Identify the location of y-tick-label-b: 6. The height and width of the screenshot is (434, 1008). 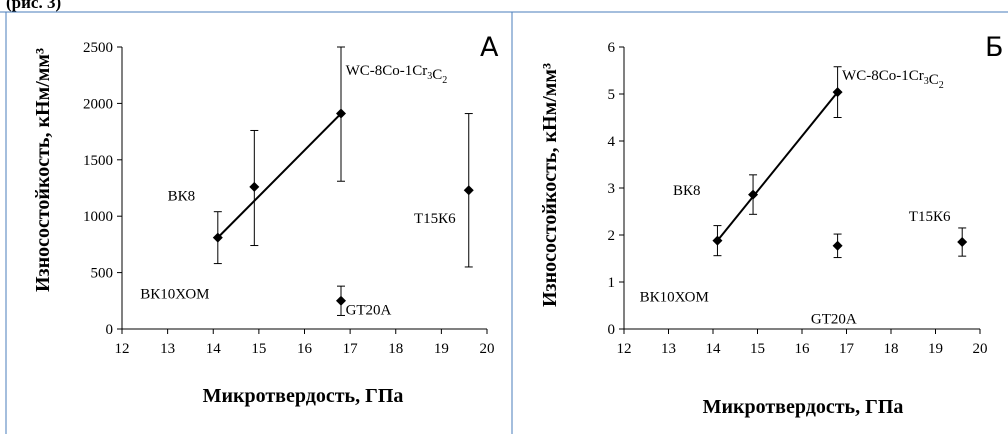
(612, 48).